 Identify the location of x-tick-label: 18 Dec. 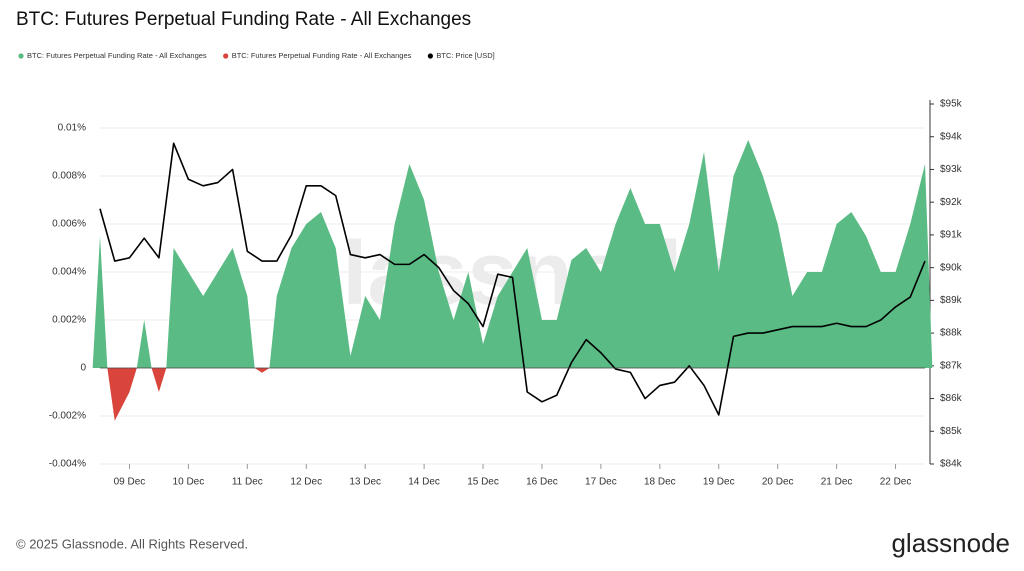
(660, 482).